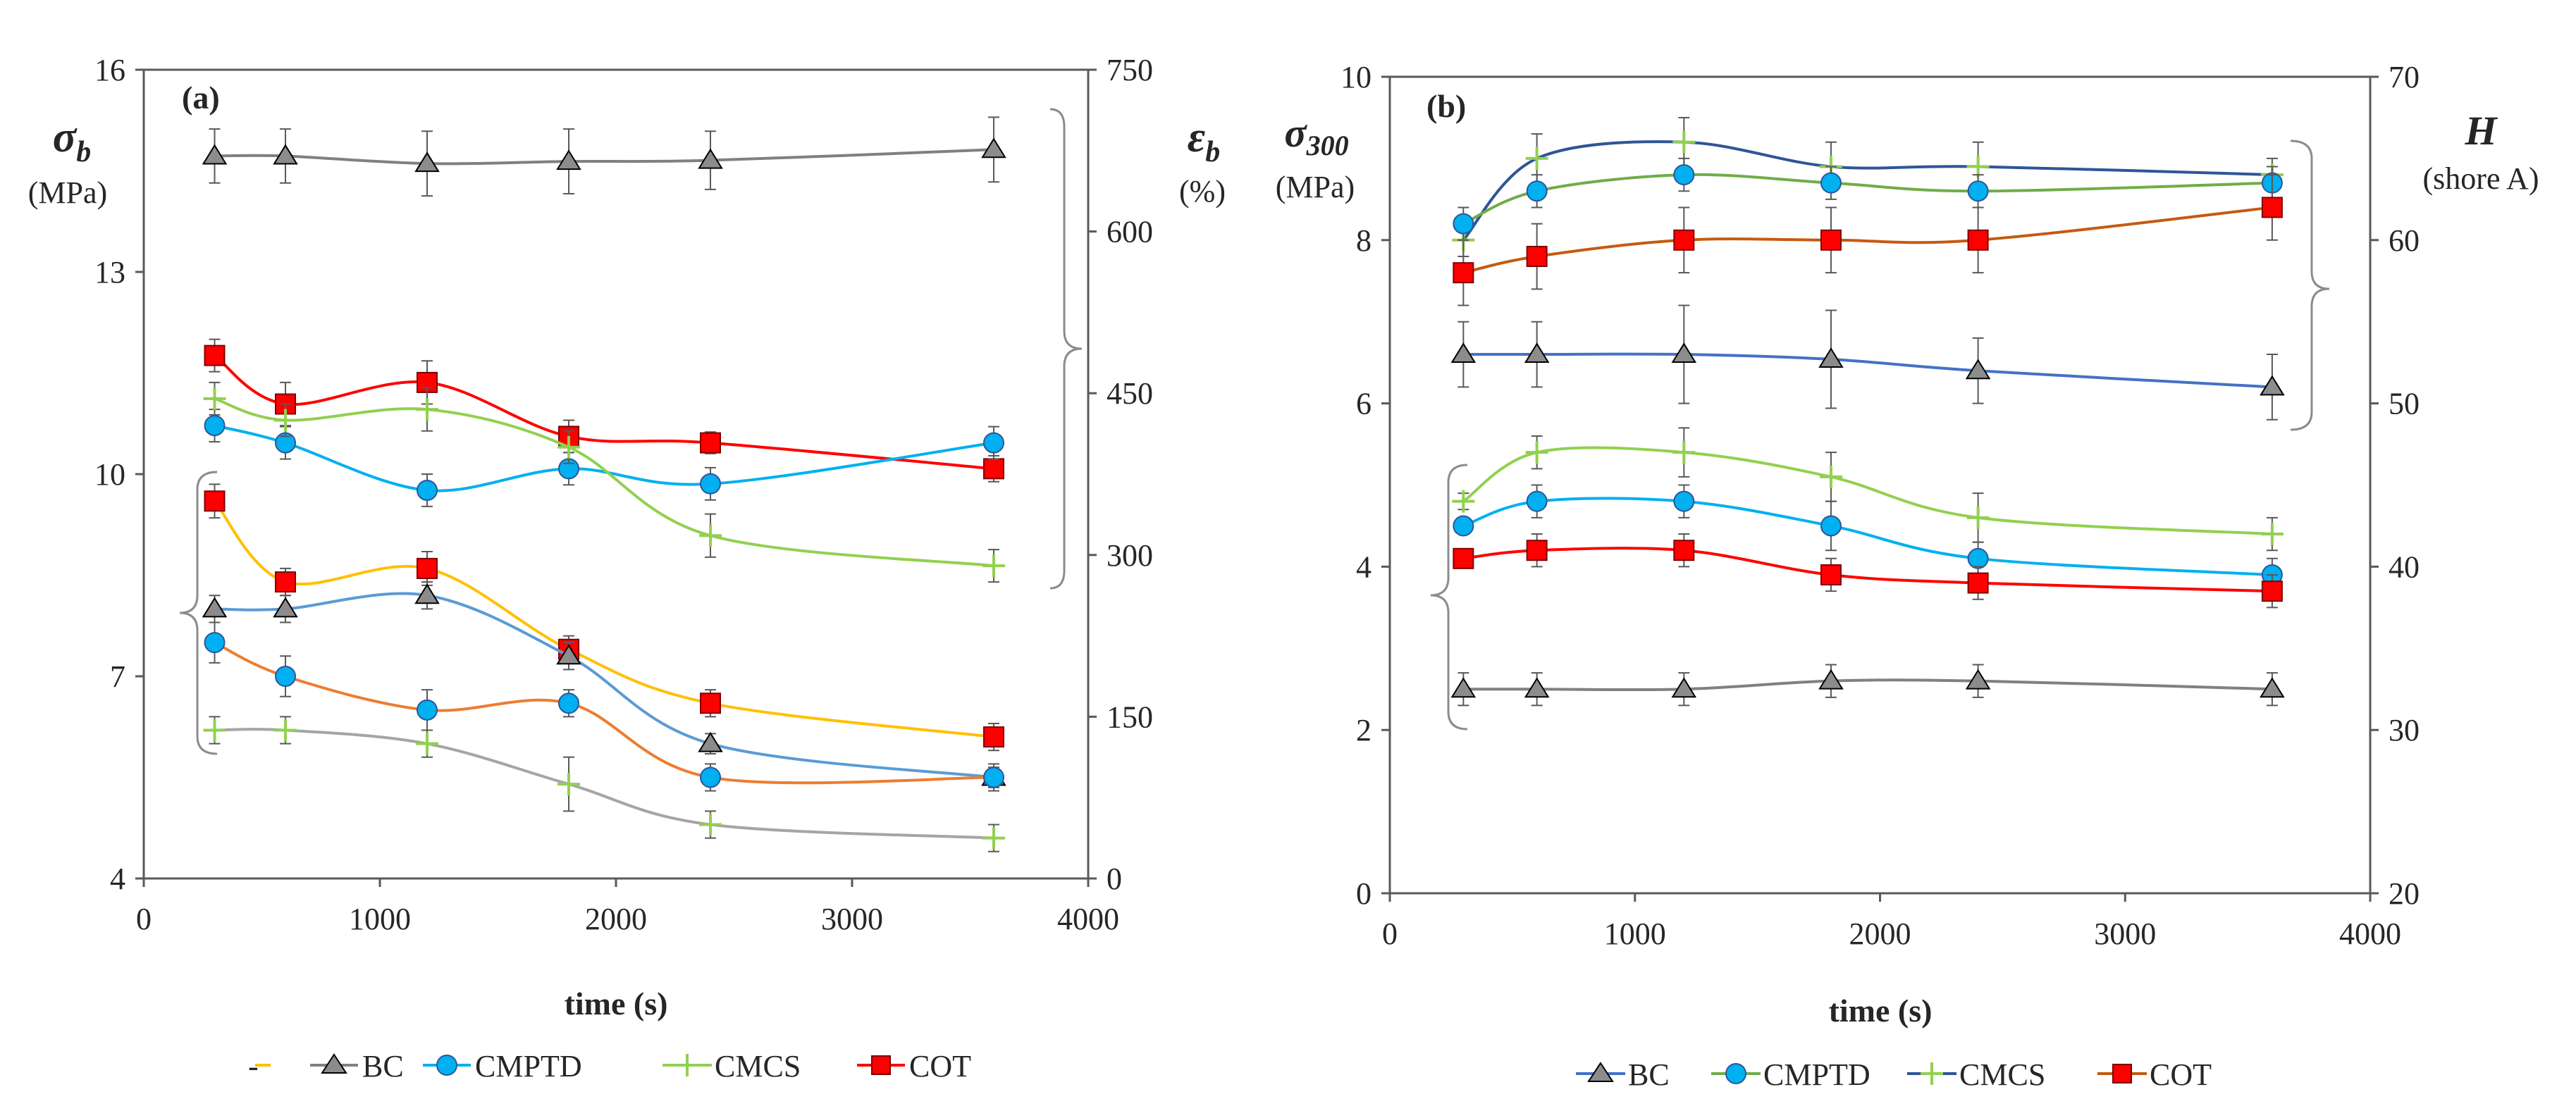 Image resolution: width=2576 pixels, height=1118 pixels. What do you see at coordinates (383, 1066) in the screenshot?
I see `panel-a-legend-bc-label: BC` at bounding box center [383, 1066].